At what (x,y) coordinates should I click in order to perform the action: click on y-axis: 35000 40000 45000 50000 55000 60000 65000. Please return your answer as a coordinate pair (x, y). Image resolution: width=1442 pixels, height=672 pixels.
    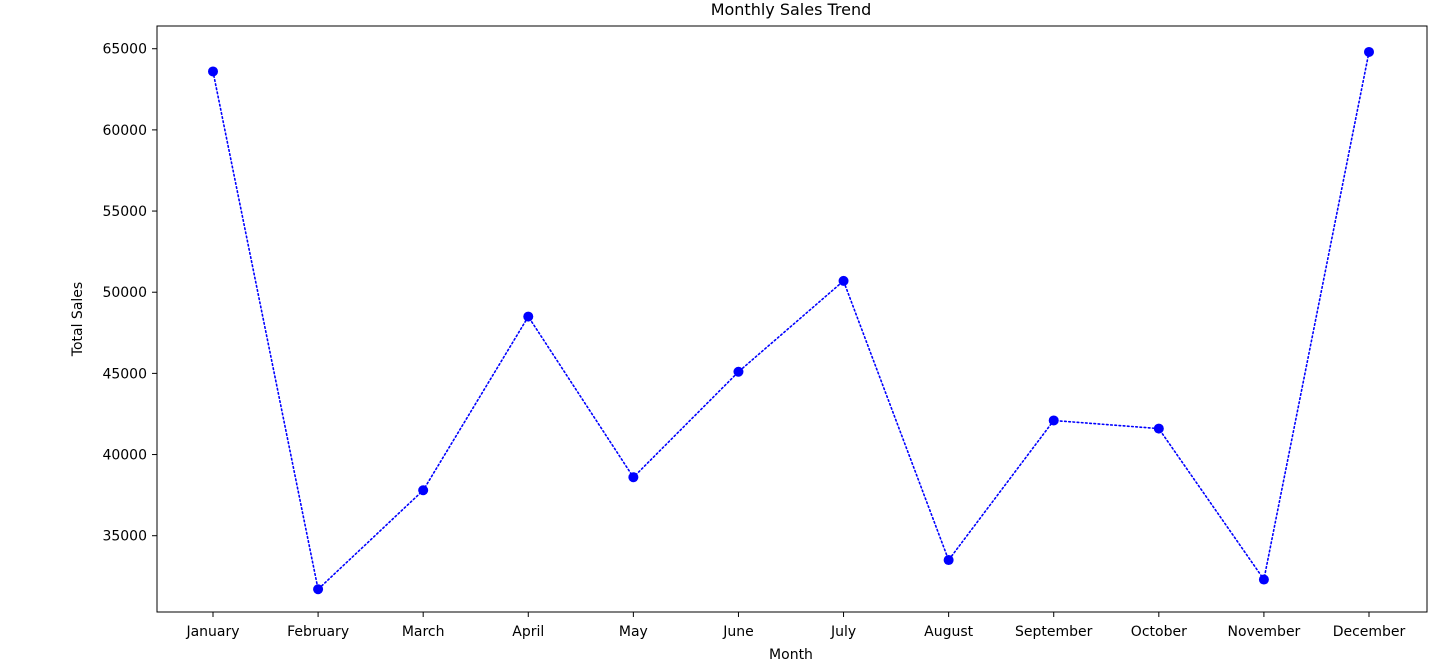
    Looking at the image, I should click on (129, 293).